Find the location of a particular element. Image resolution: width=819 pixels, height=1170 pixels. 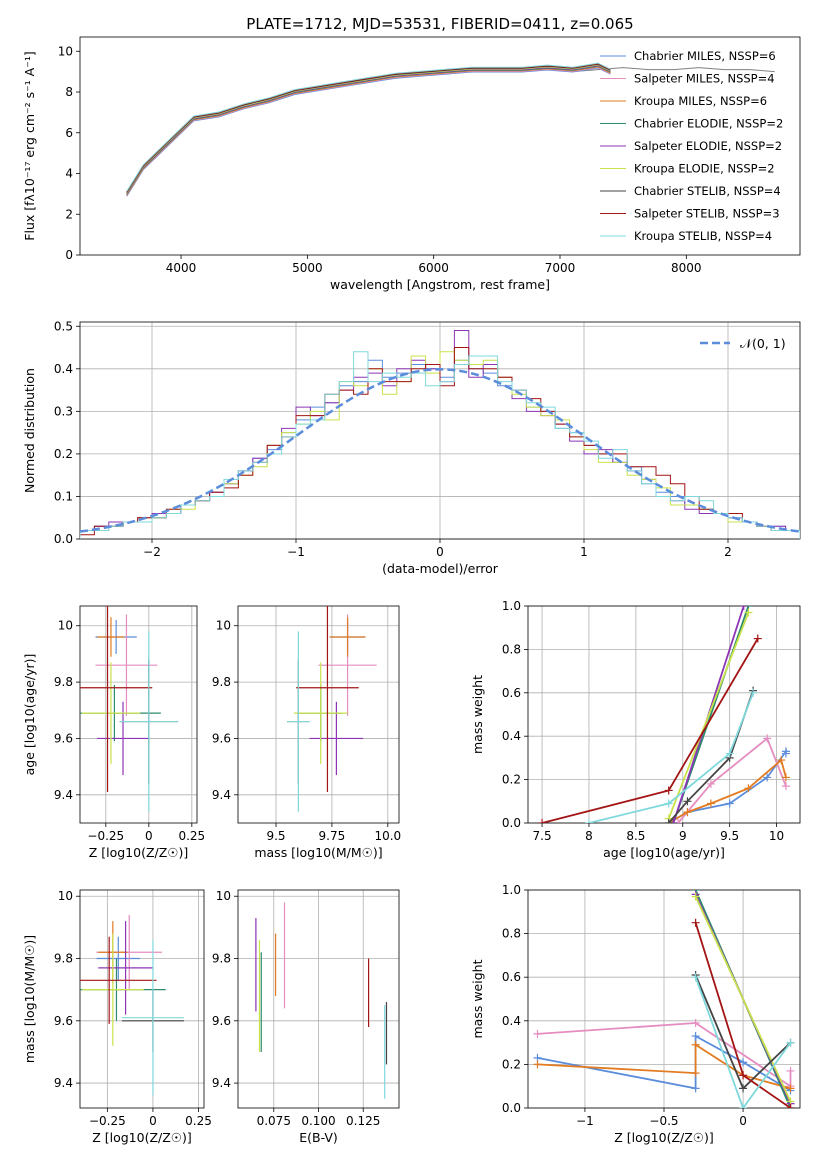

x-tick-label: 8.5 is located at coordinates (635, 836).